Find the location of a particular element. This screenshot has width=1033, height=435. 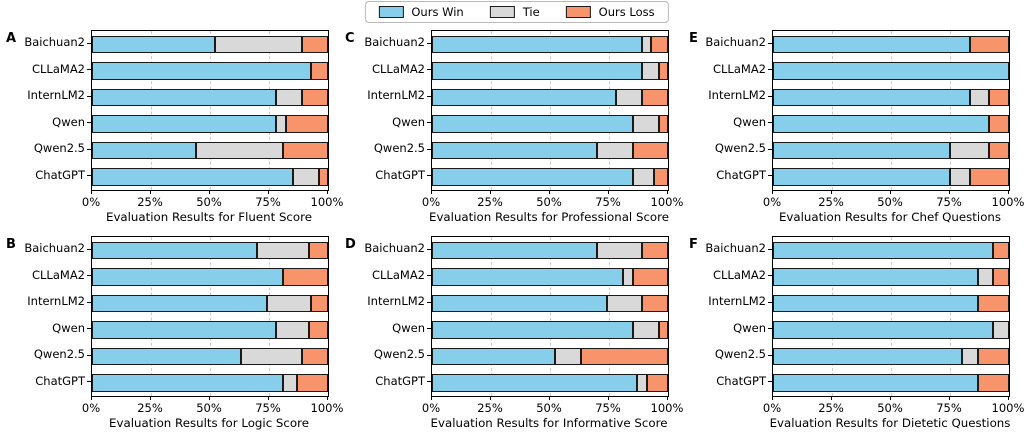

x-tick-label: 50% is located at coordinates (549, 202).